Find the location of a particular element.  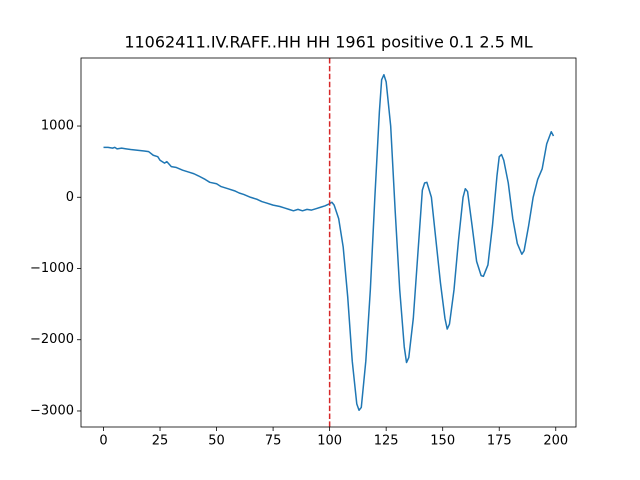

x-tick-label: 50 is located at coordinates (216, 441).